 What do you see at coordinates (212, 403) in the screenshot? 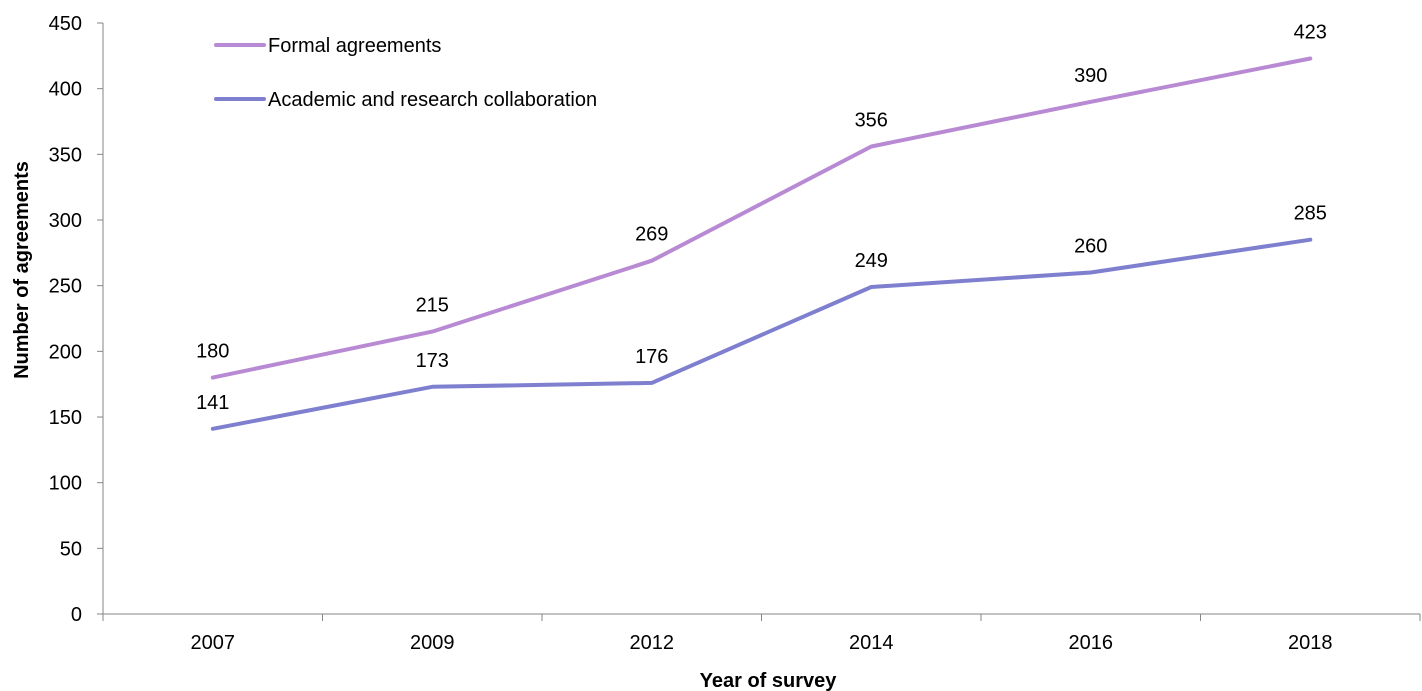
I see `data-label: 141` at bounding box center [212, 403].